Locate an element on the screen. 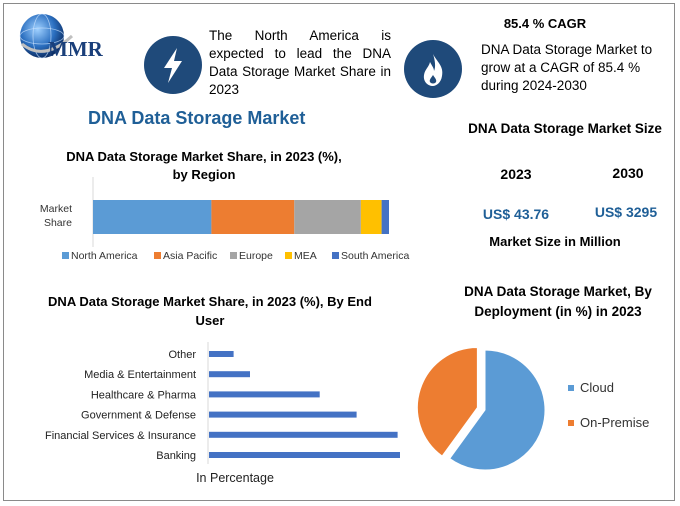 This screenshot has height=506, width=680. enduser-label-banking: Banking is located at coordinates (176, 456).